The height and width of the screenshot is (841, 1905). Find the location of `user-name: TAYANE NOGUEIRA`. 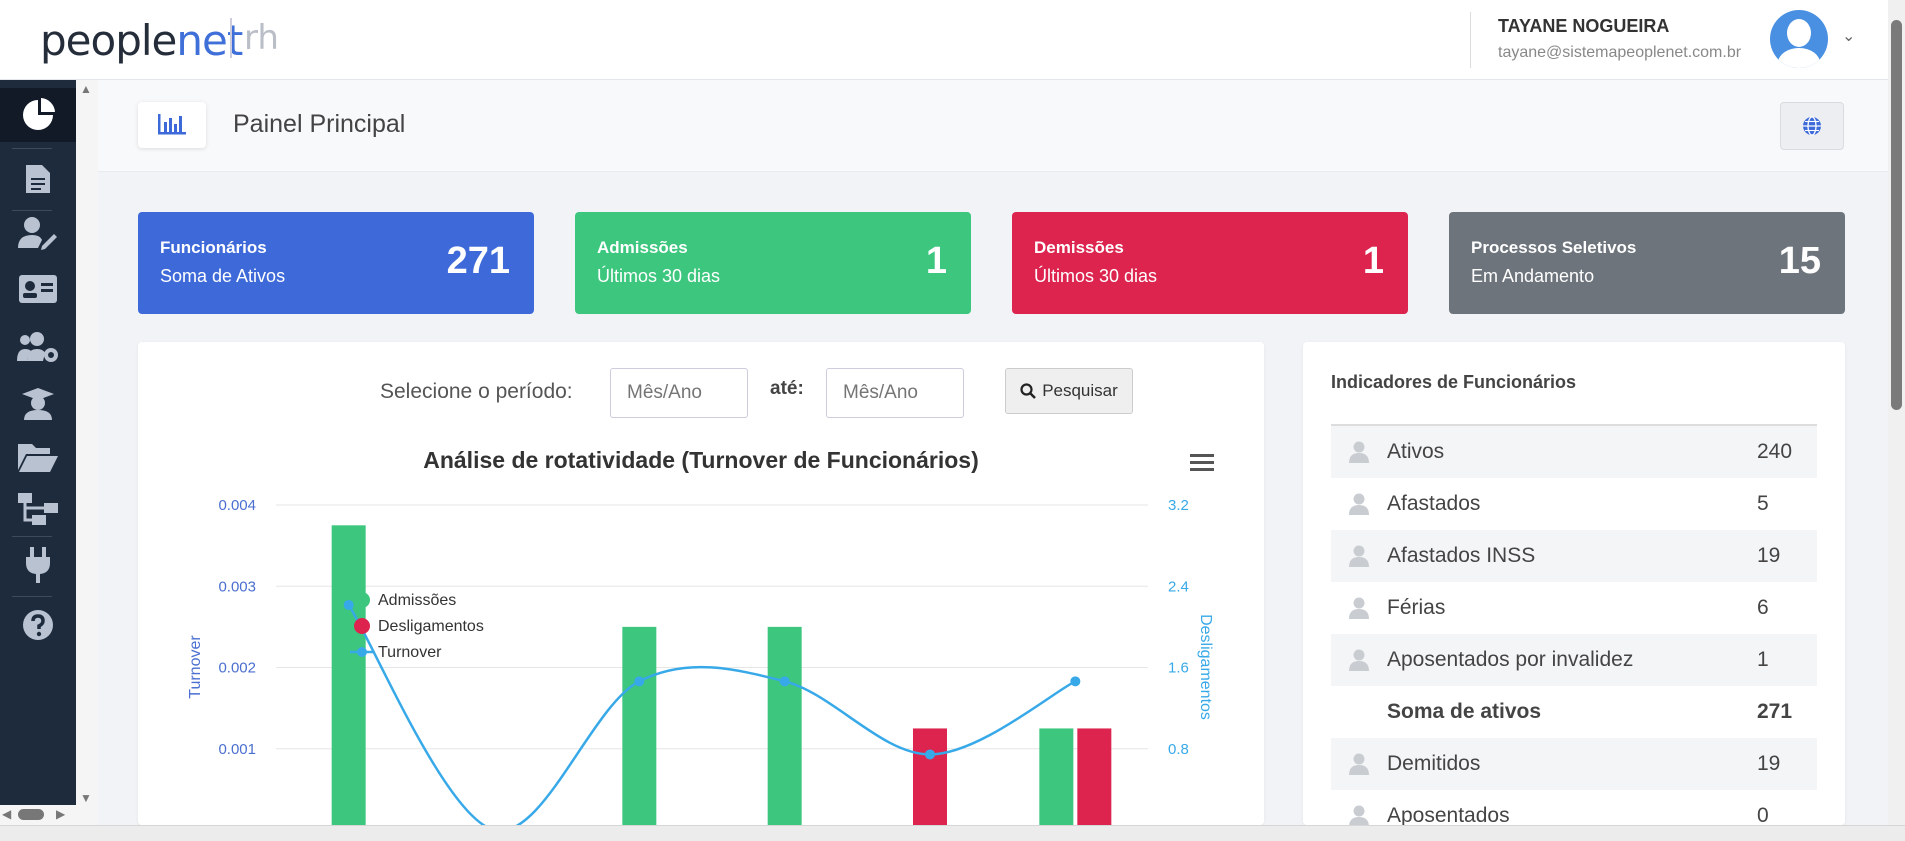

user-name: TAYANE NOGUEIRA is located at coordinates (1584, 26).